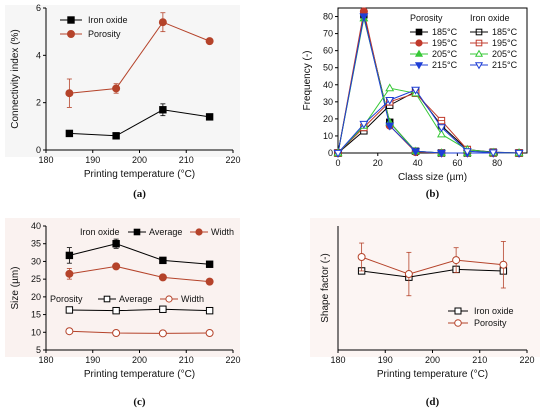 This screenshot has height=415, width=550. Describe the element at coordinates (494, 311) in the screenshot. I see `legend-label: Iron oxide` at that location.